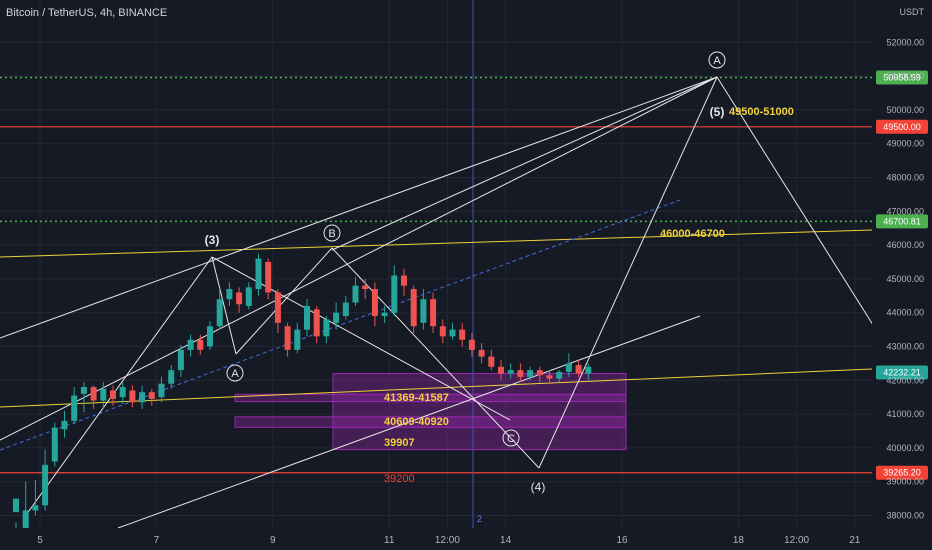 Image resolution: width=932 pixels, height=550 pixels. What do you see at coordinates (399, 443) in the screenshot?
I see `zone-label-39907: 39907` at bounding box center [399, 443].